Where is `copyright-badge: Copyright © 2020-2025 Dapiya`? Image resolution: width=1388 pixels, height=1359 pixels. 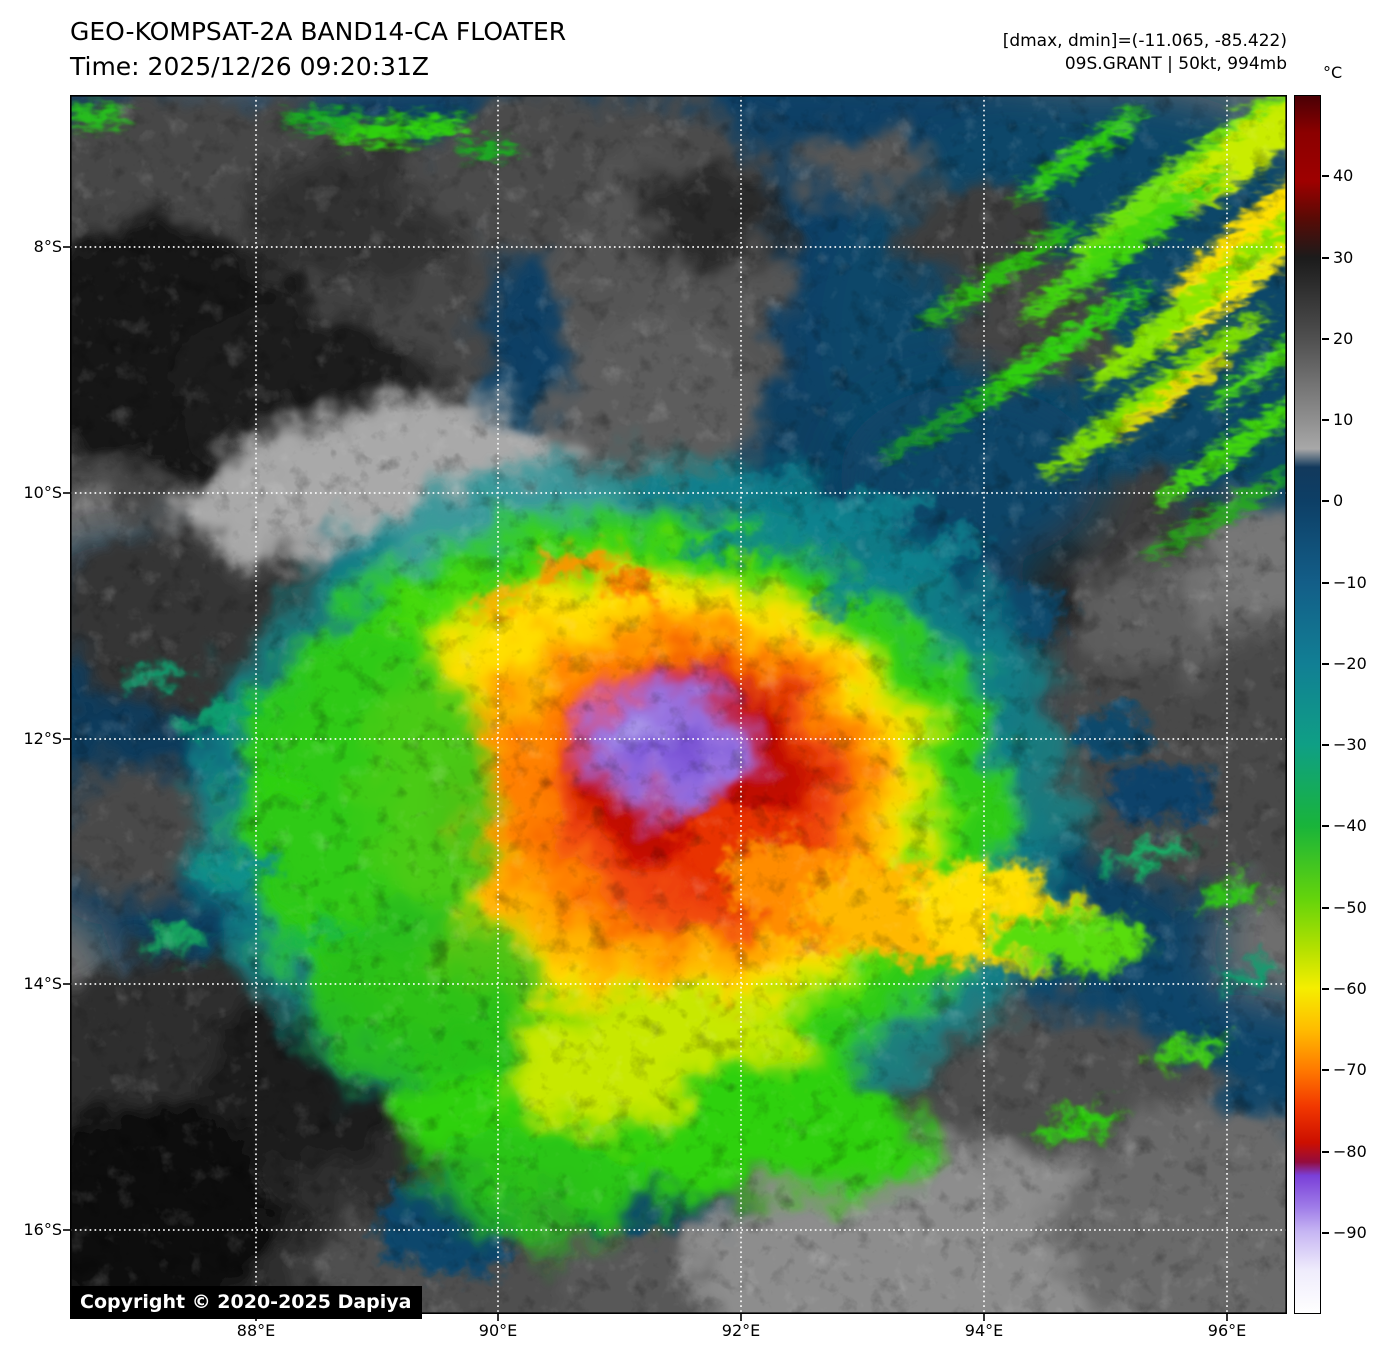
copyright-badge: Copyright © 2020-2025 Dapiya is located at coordinates (246, 1302).